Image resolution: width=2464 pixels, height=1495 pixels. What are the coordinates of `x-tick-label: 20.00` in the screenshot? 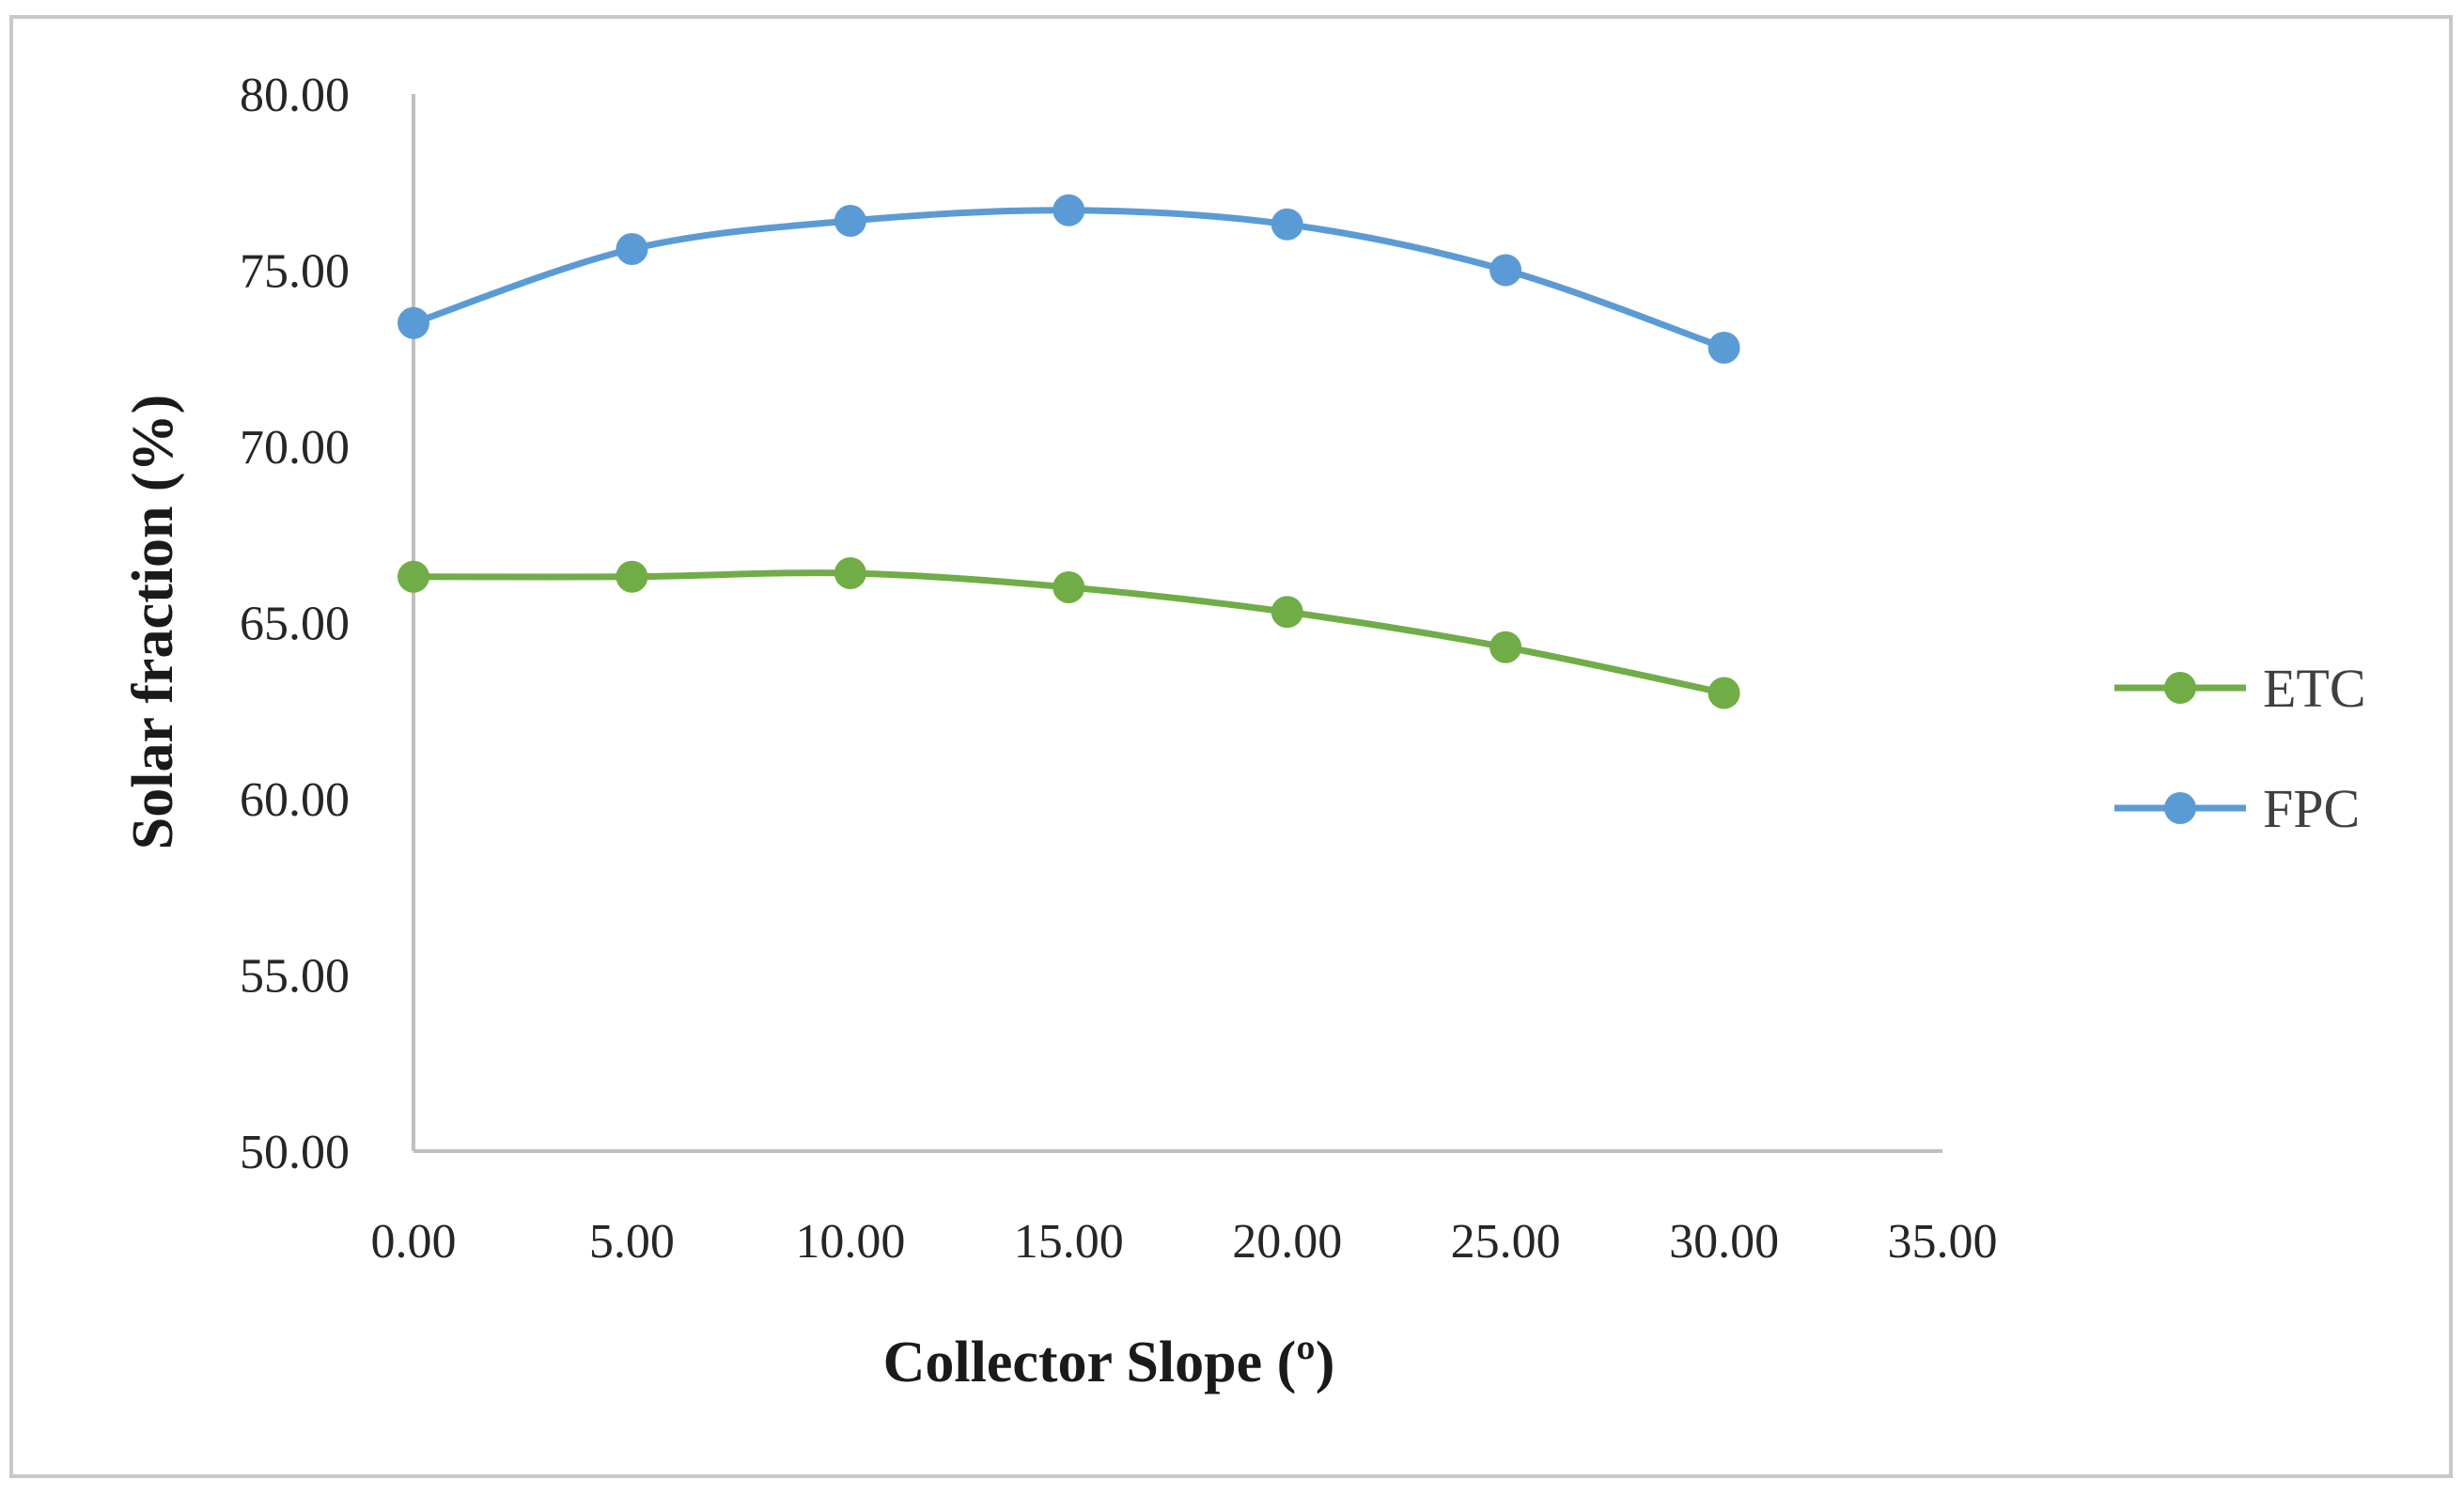 It's located at (1287, 1242).